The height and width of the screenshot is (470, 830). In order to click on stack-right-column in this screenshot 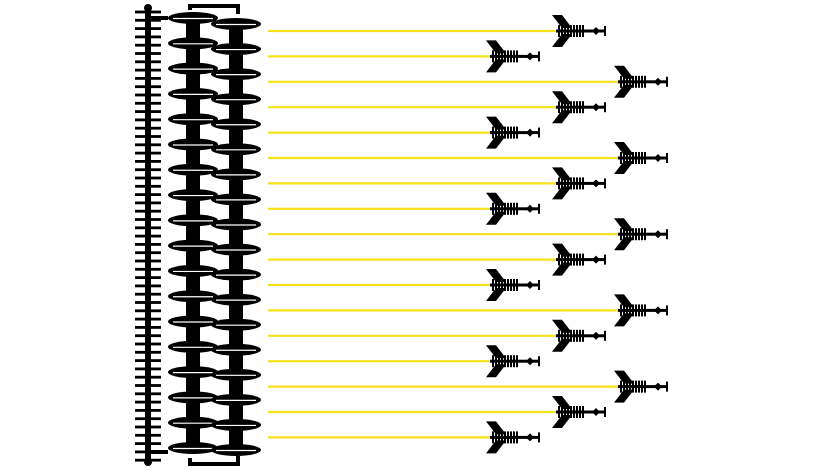, I will do `click(236, 237)`.